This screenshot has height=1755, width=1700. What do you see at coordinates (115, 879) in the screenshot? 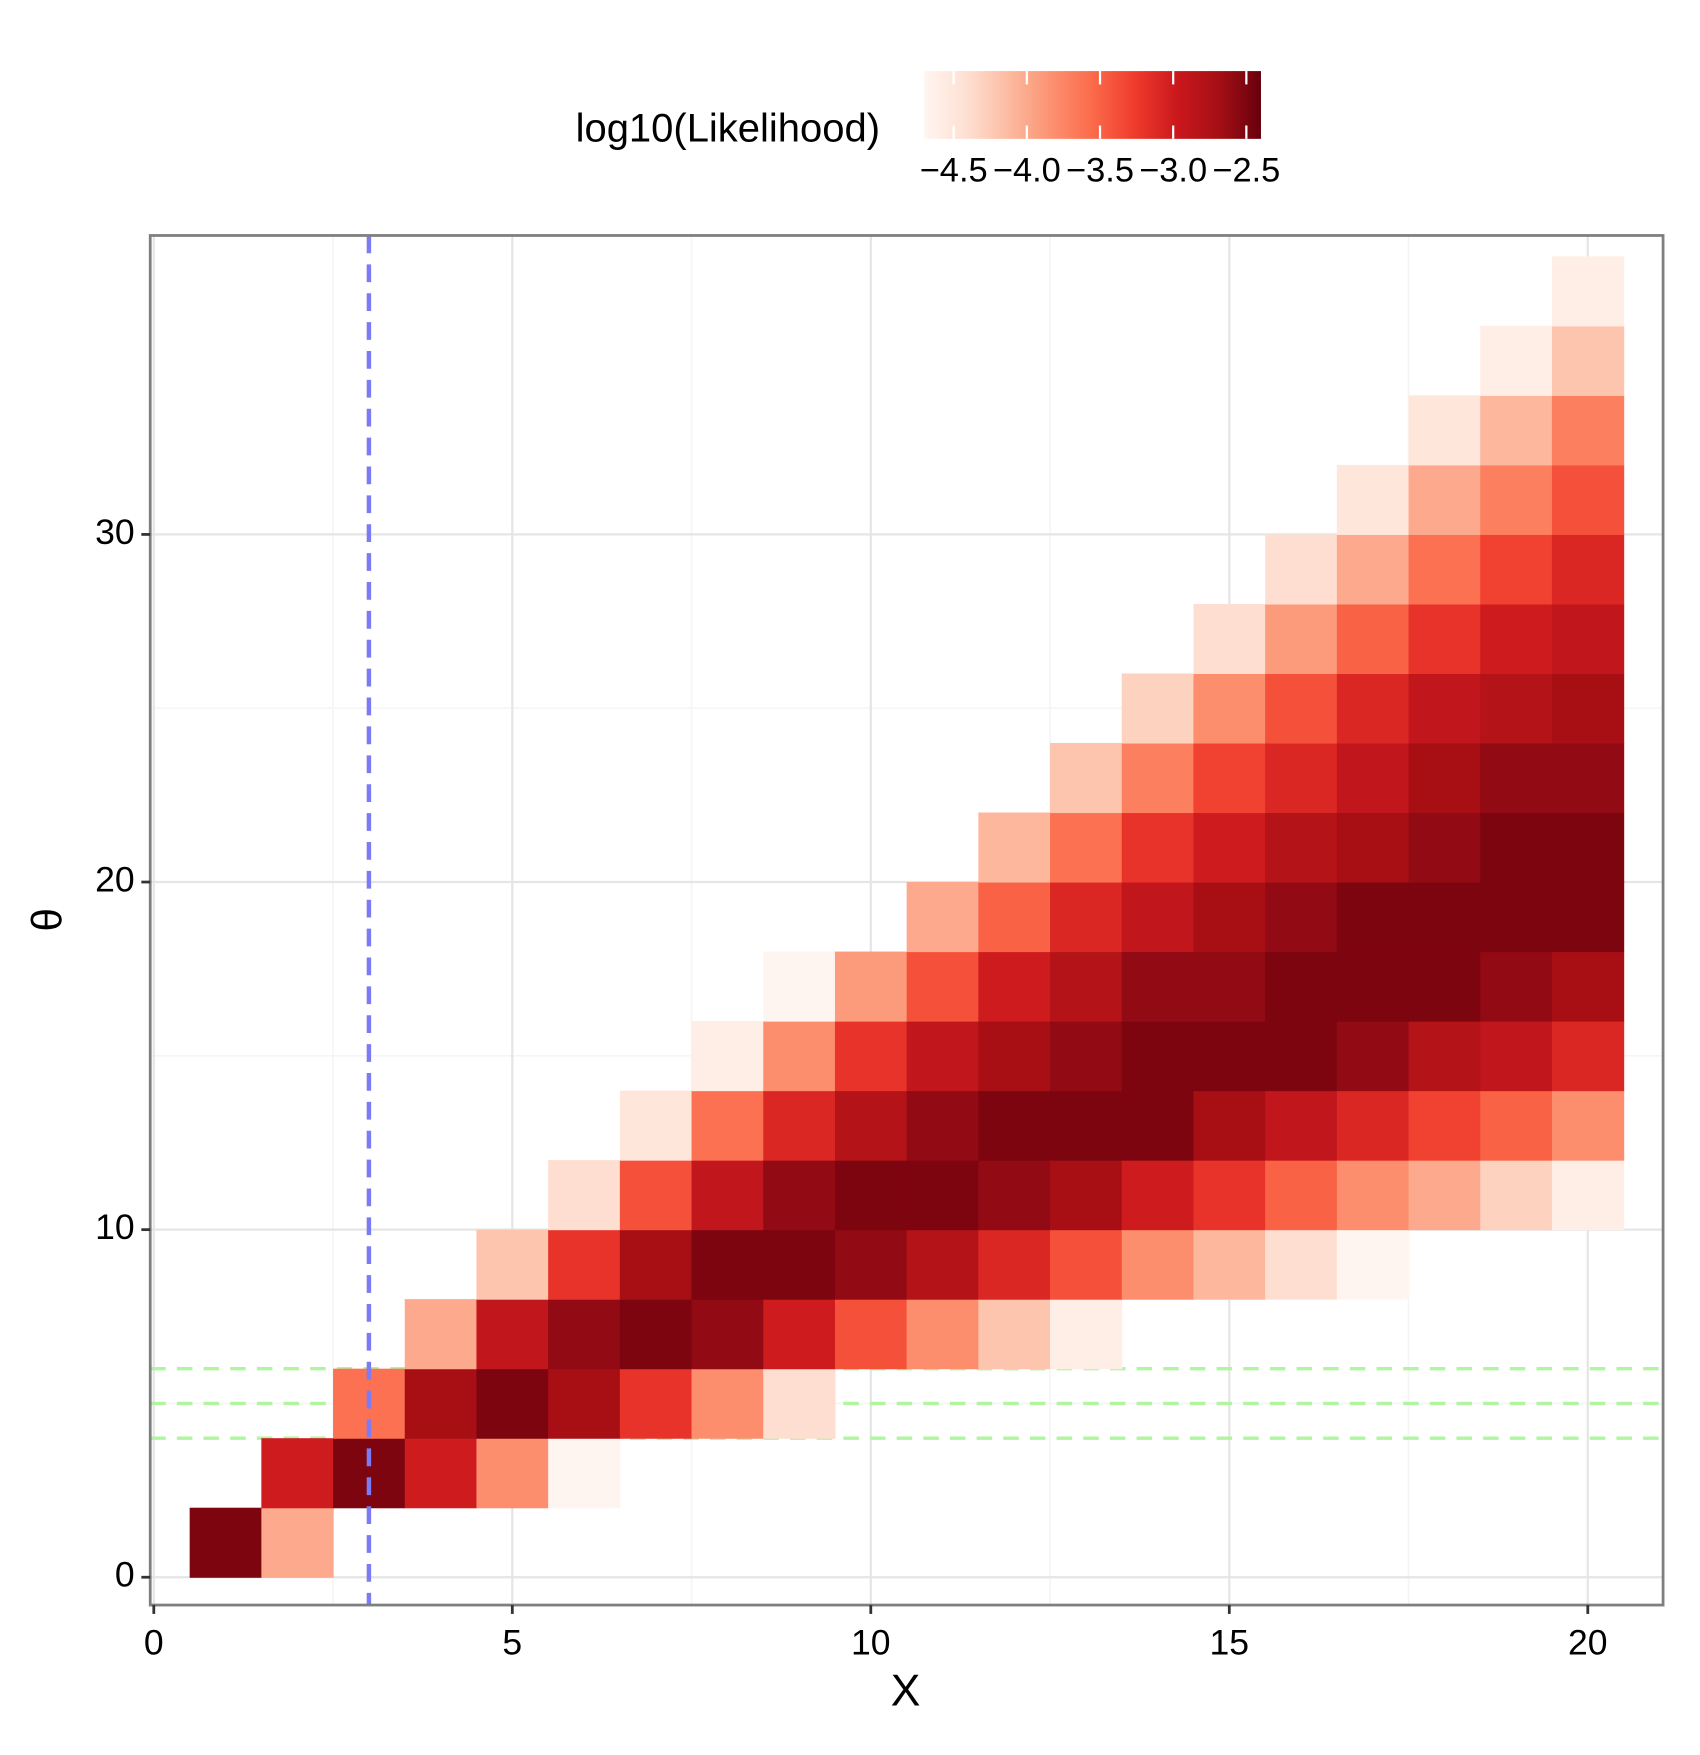
I see `y-tick-label: 20` at bounding box center [115, 879].